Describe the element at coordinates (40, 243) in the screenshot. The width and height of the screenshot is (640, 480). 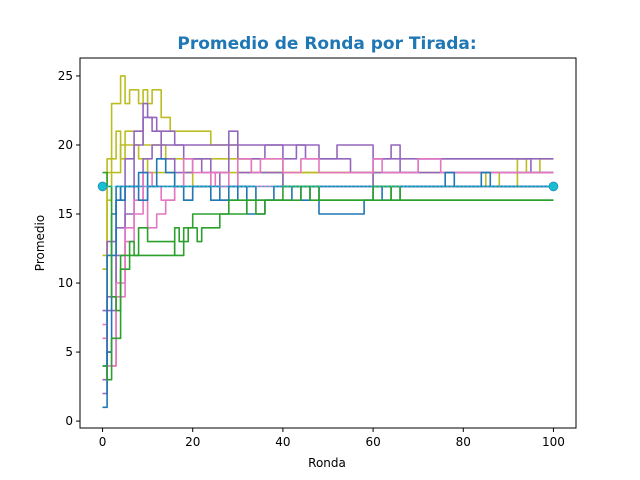
I see `y-axis-label: Promedio` at that location.